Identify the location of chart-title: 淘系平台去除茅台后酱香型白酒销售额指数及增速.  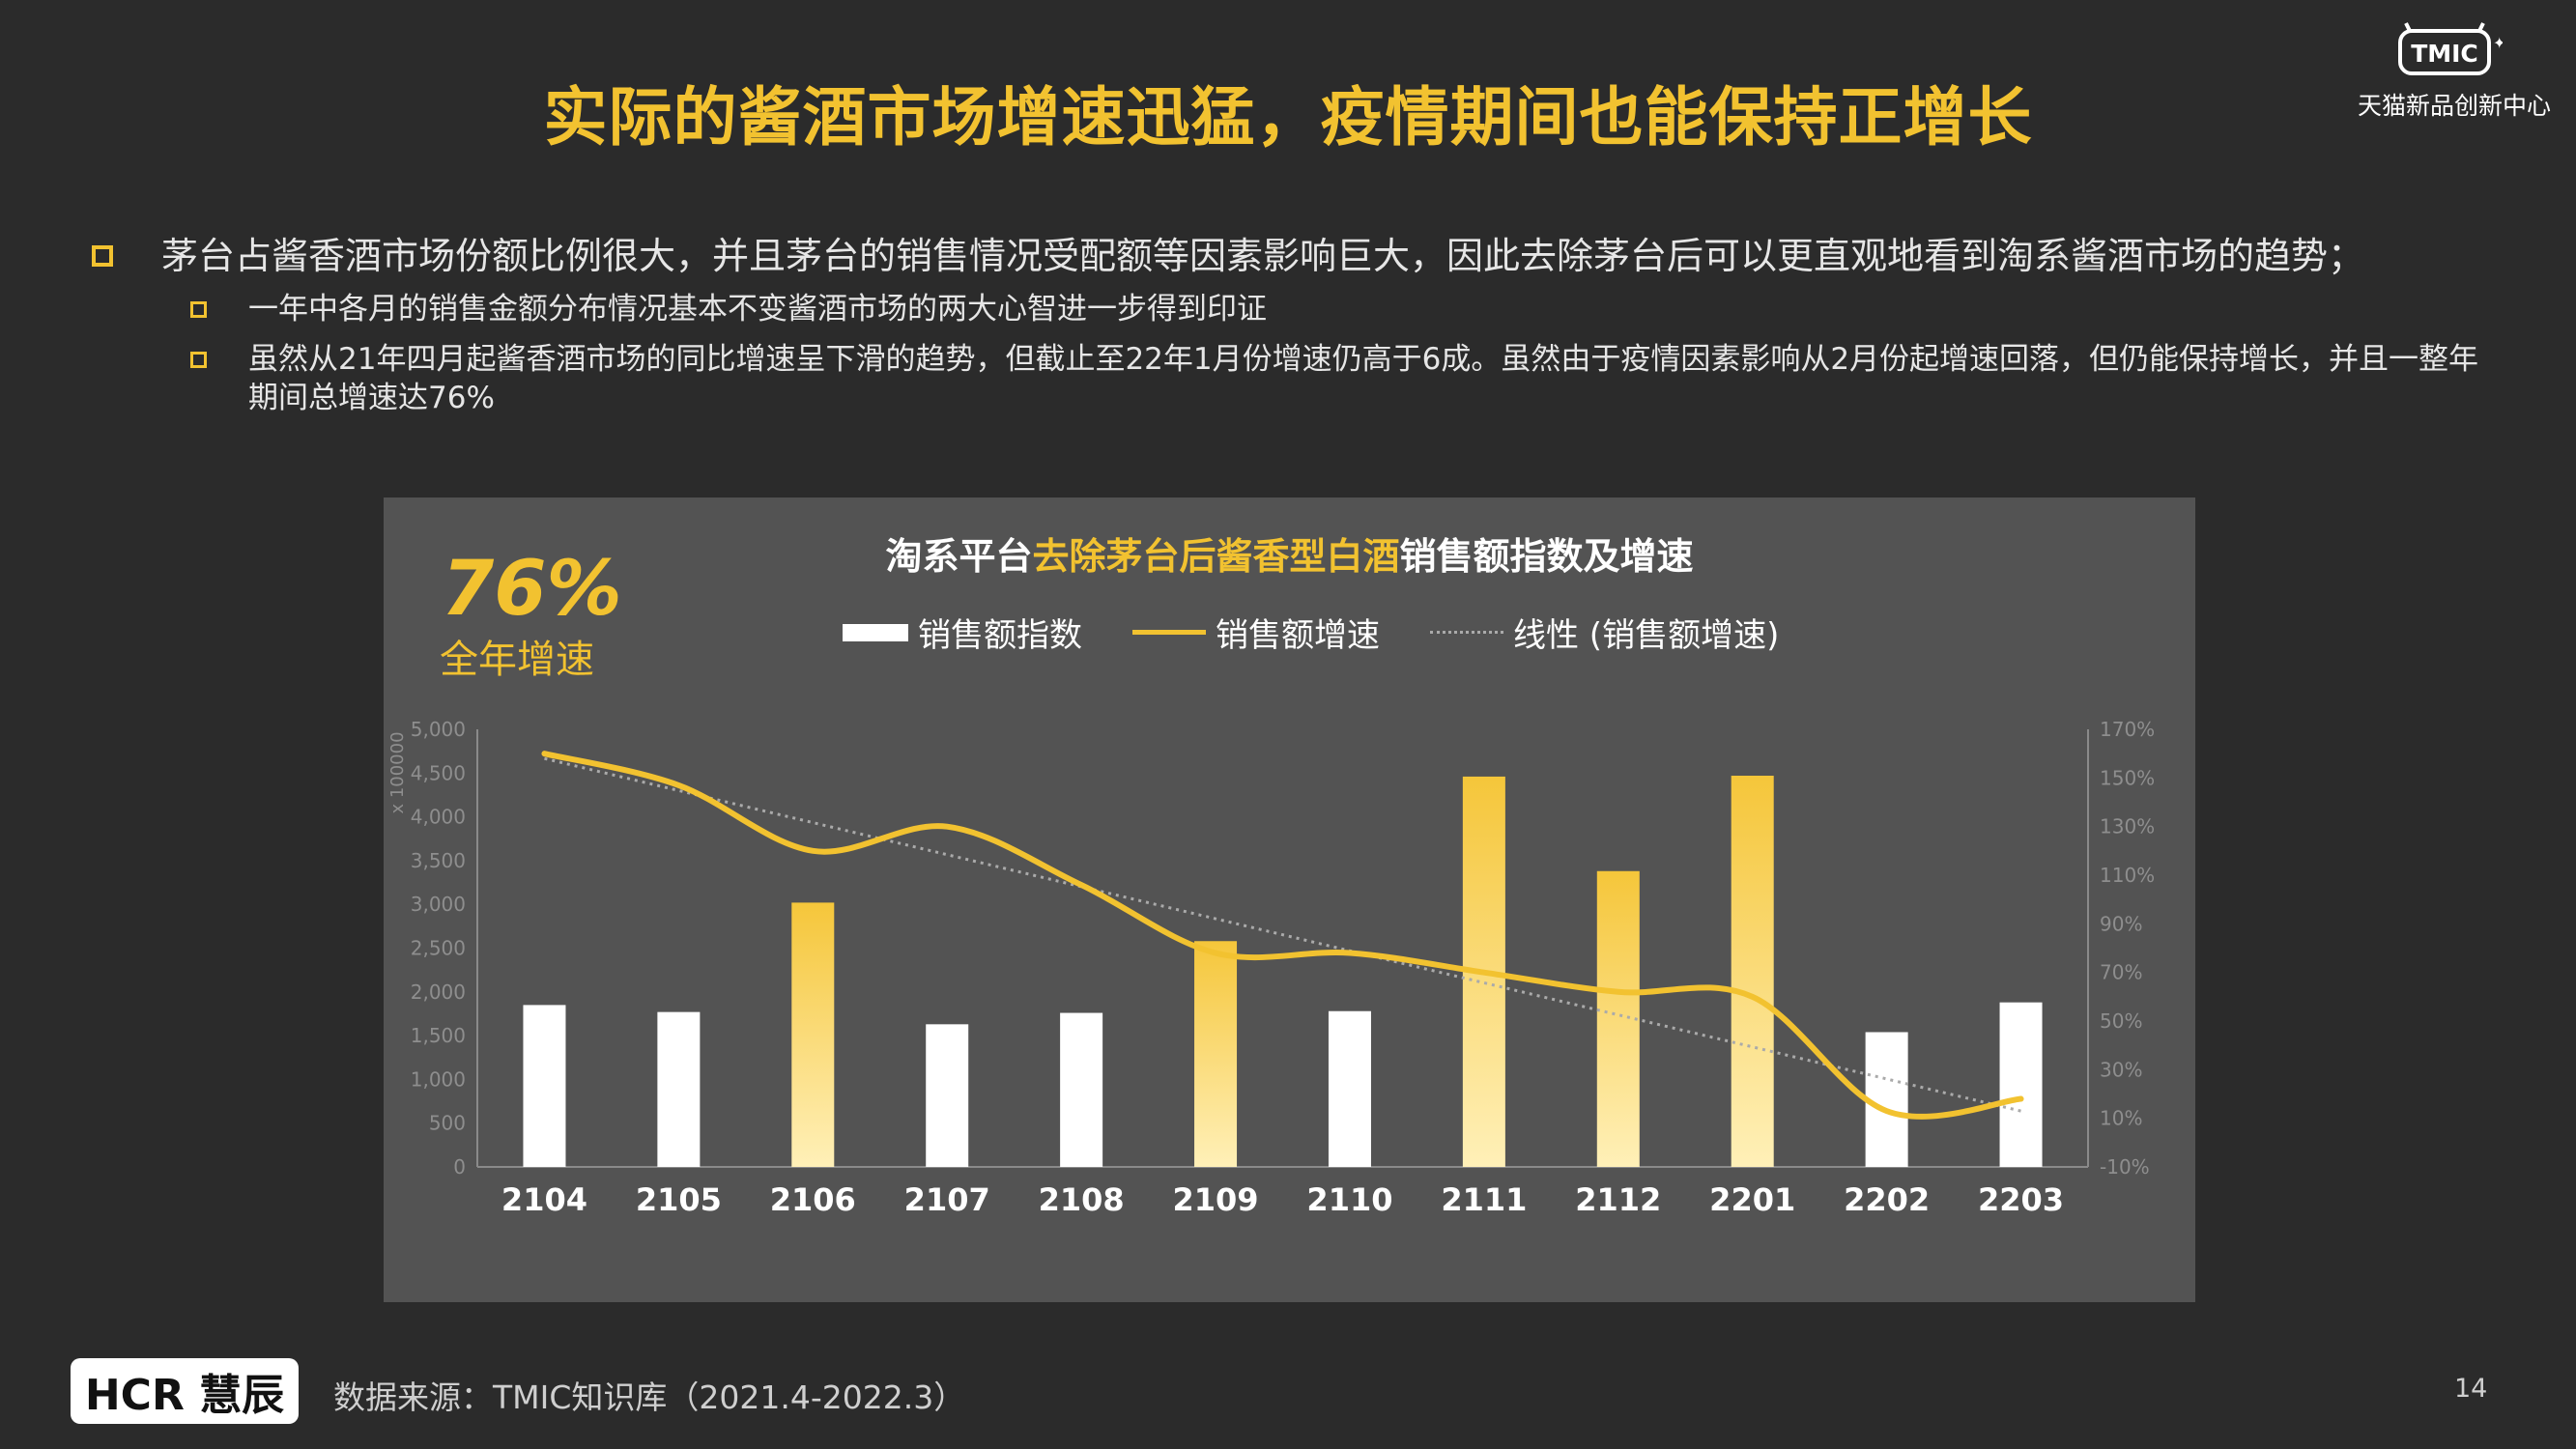
(1289, 553).